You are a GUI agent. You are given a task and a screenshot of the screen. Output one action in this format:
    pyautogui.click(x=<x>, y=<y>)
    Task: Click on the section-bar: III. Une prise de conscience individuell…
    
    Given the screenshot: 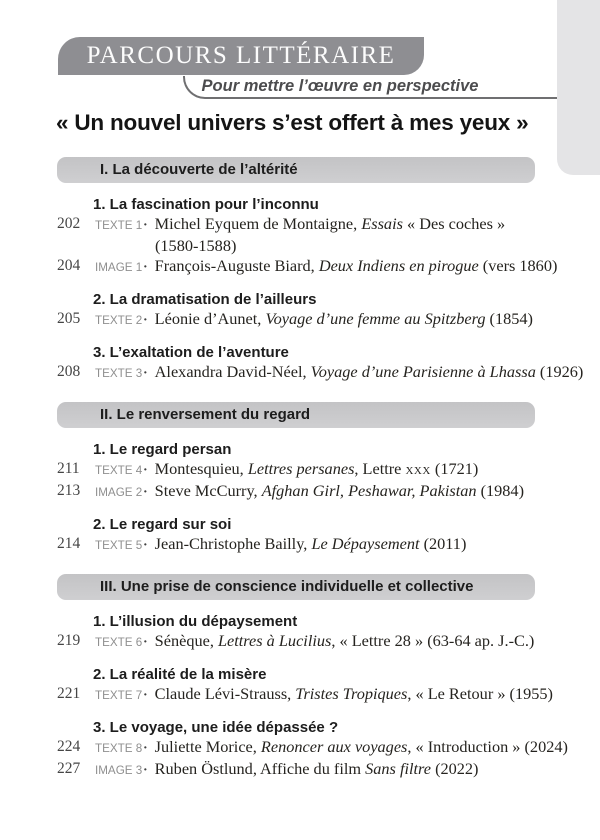 What is the action you would take?
    pyautogui.click(x=296, y=587)
    